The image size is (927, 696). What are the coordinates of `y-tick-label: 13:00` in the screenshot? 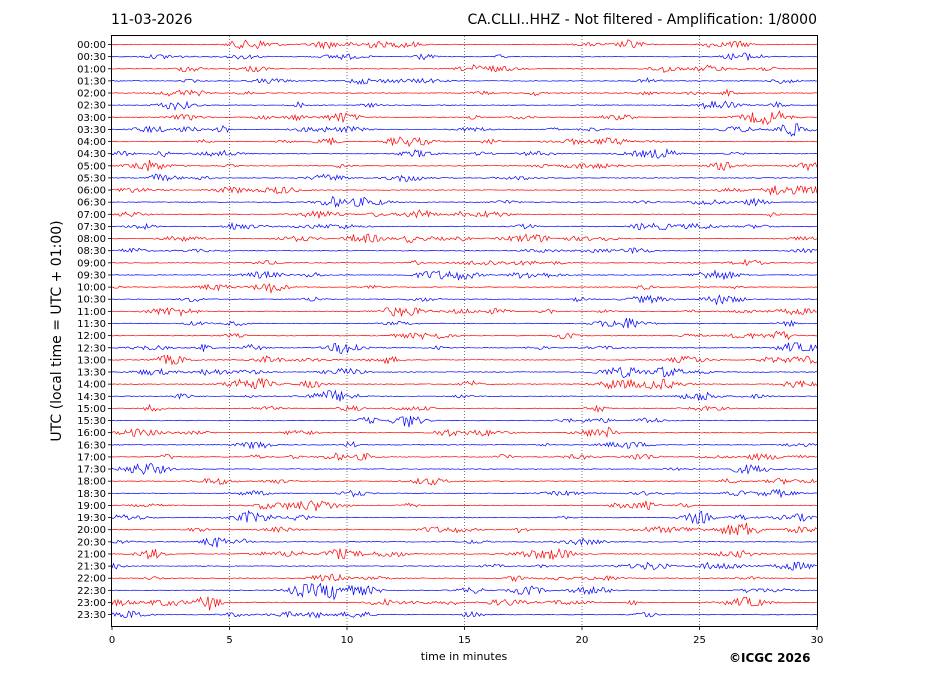 It's located at (91, 360).